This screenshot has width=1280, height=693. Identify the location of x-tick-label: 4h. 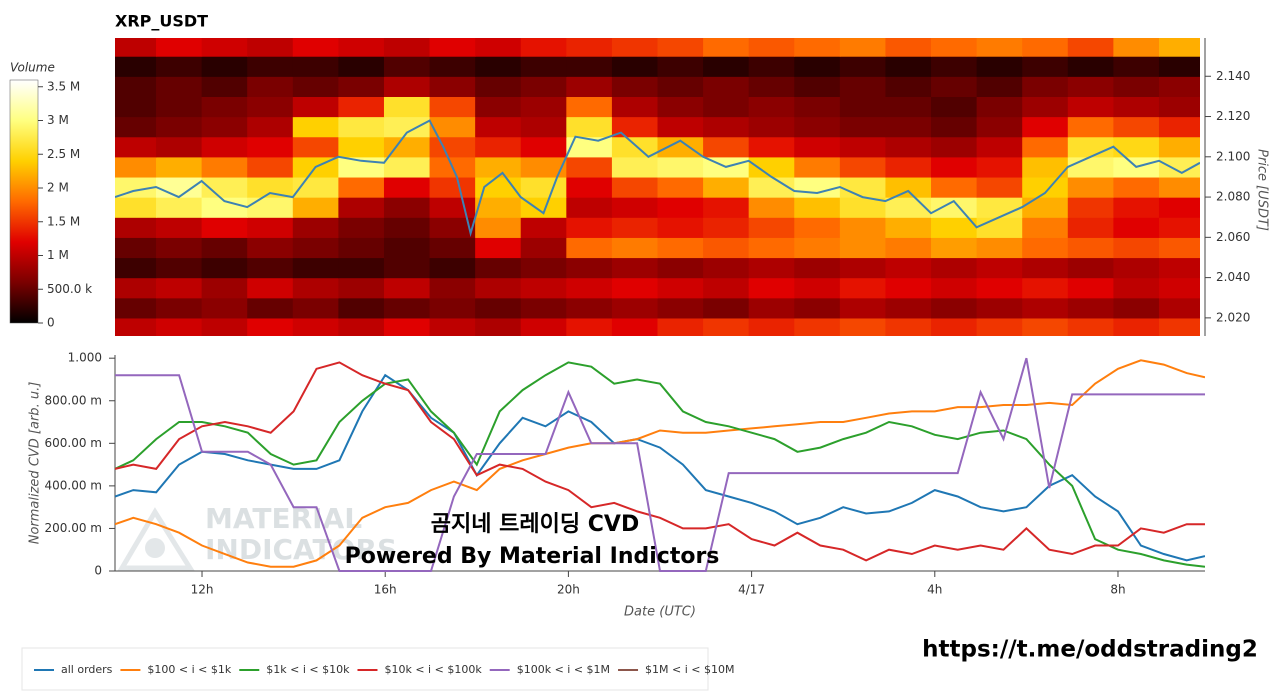
(934, 590).